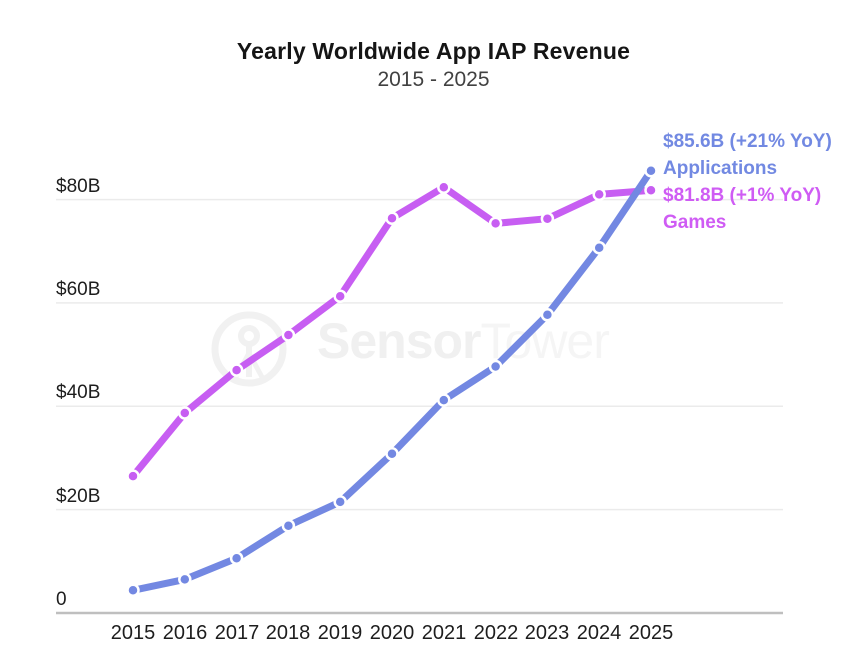  I want to click on y-axis-tick-label: $80B, so click(78, 186).